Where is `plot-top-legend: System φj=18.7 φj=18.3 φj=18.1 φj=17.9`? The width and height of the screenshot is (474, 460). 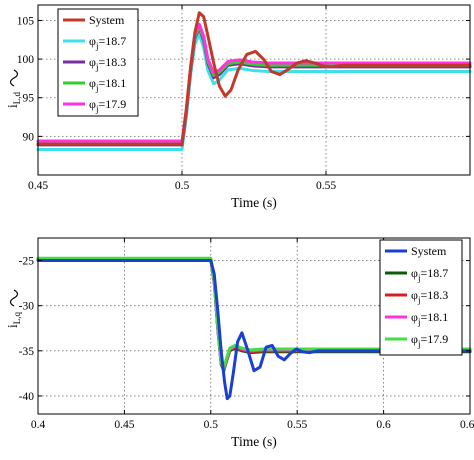 plot-top-legend: System φj=18.7 φj=18.3 φj=18.1 φj=17.9 is located at coordinates (98, 62).